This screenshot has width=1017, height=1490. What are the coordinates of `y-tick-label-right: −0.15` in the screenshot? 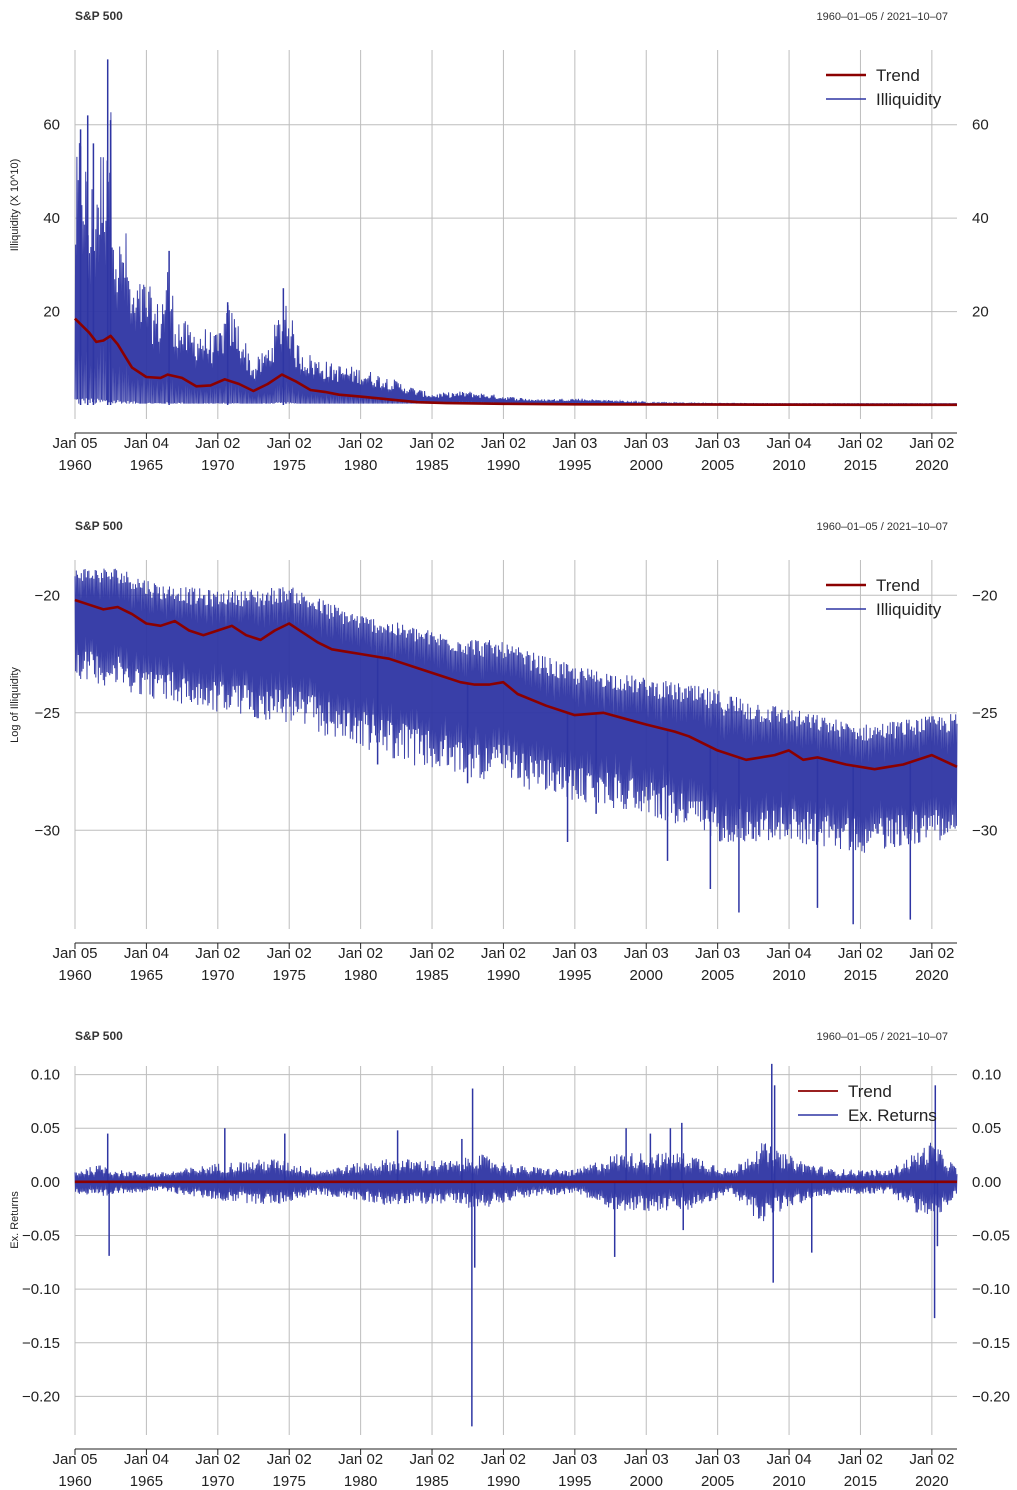 It's located at (991, 1343).